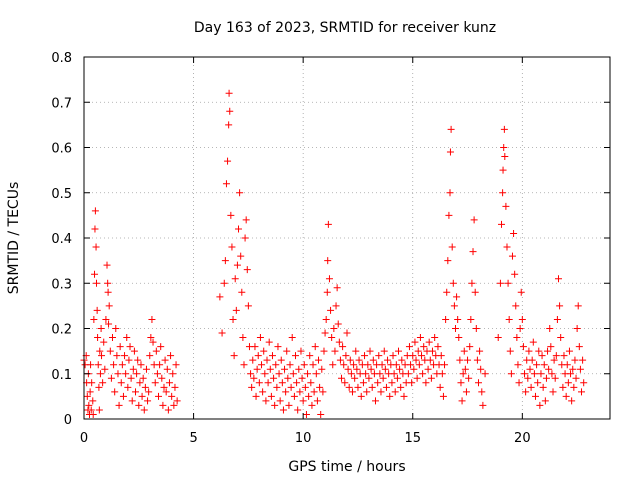 The height and width of the screenshot is (480, 640). Describe the element at coordinates (61, 58) in the screenshot. I see `y-tick-label: 0.8` at that location.